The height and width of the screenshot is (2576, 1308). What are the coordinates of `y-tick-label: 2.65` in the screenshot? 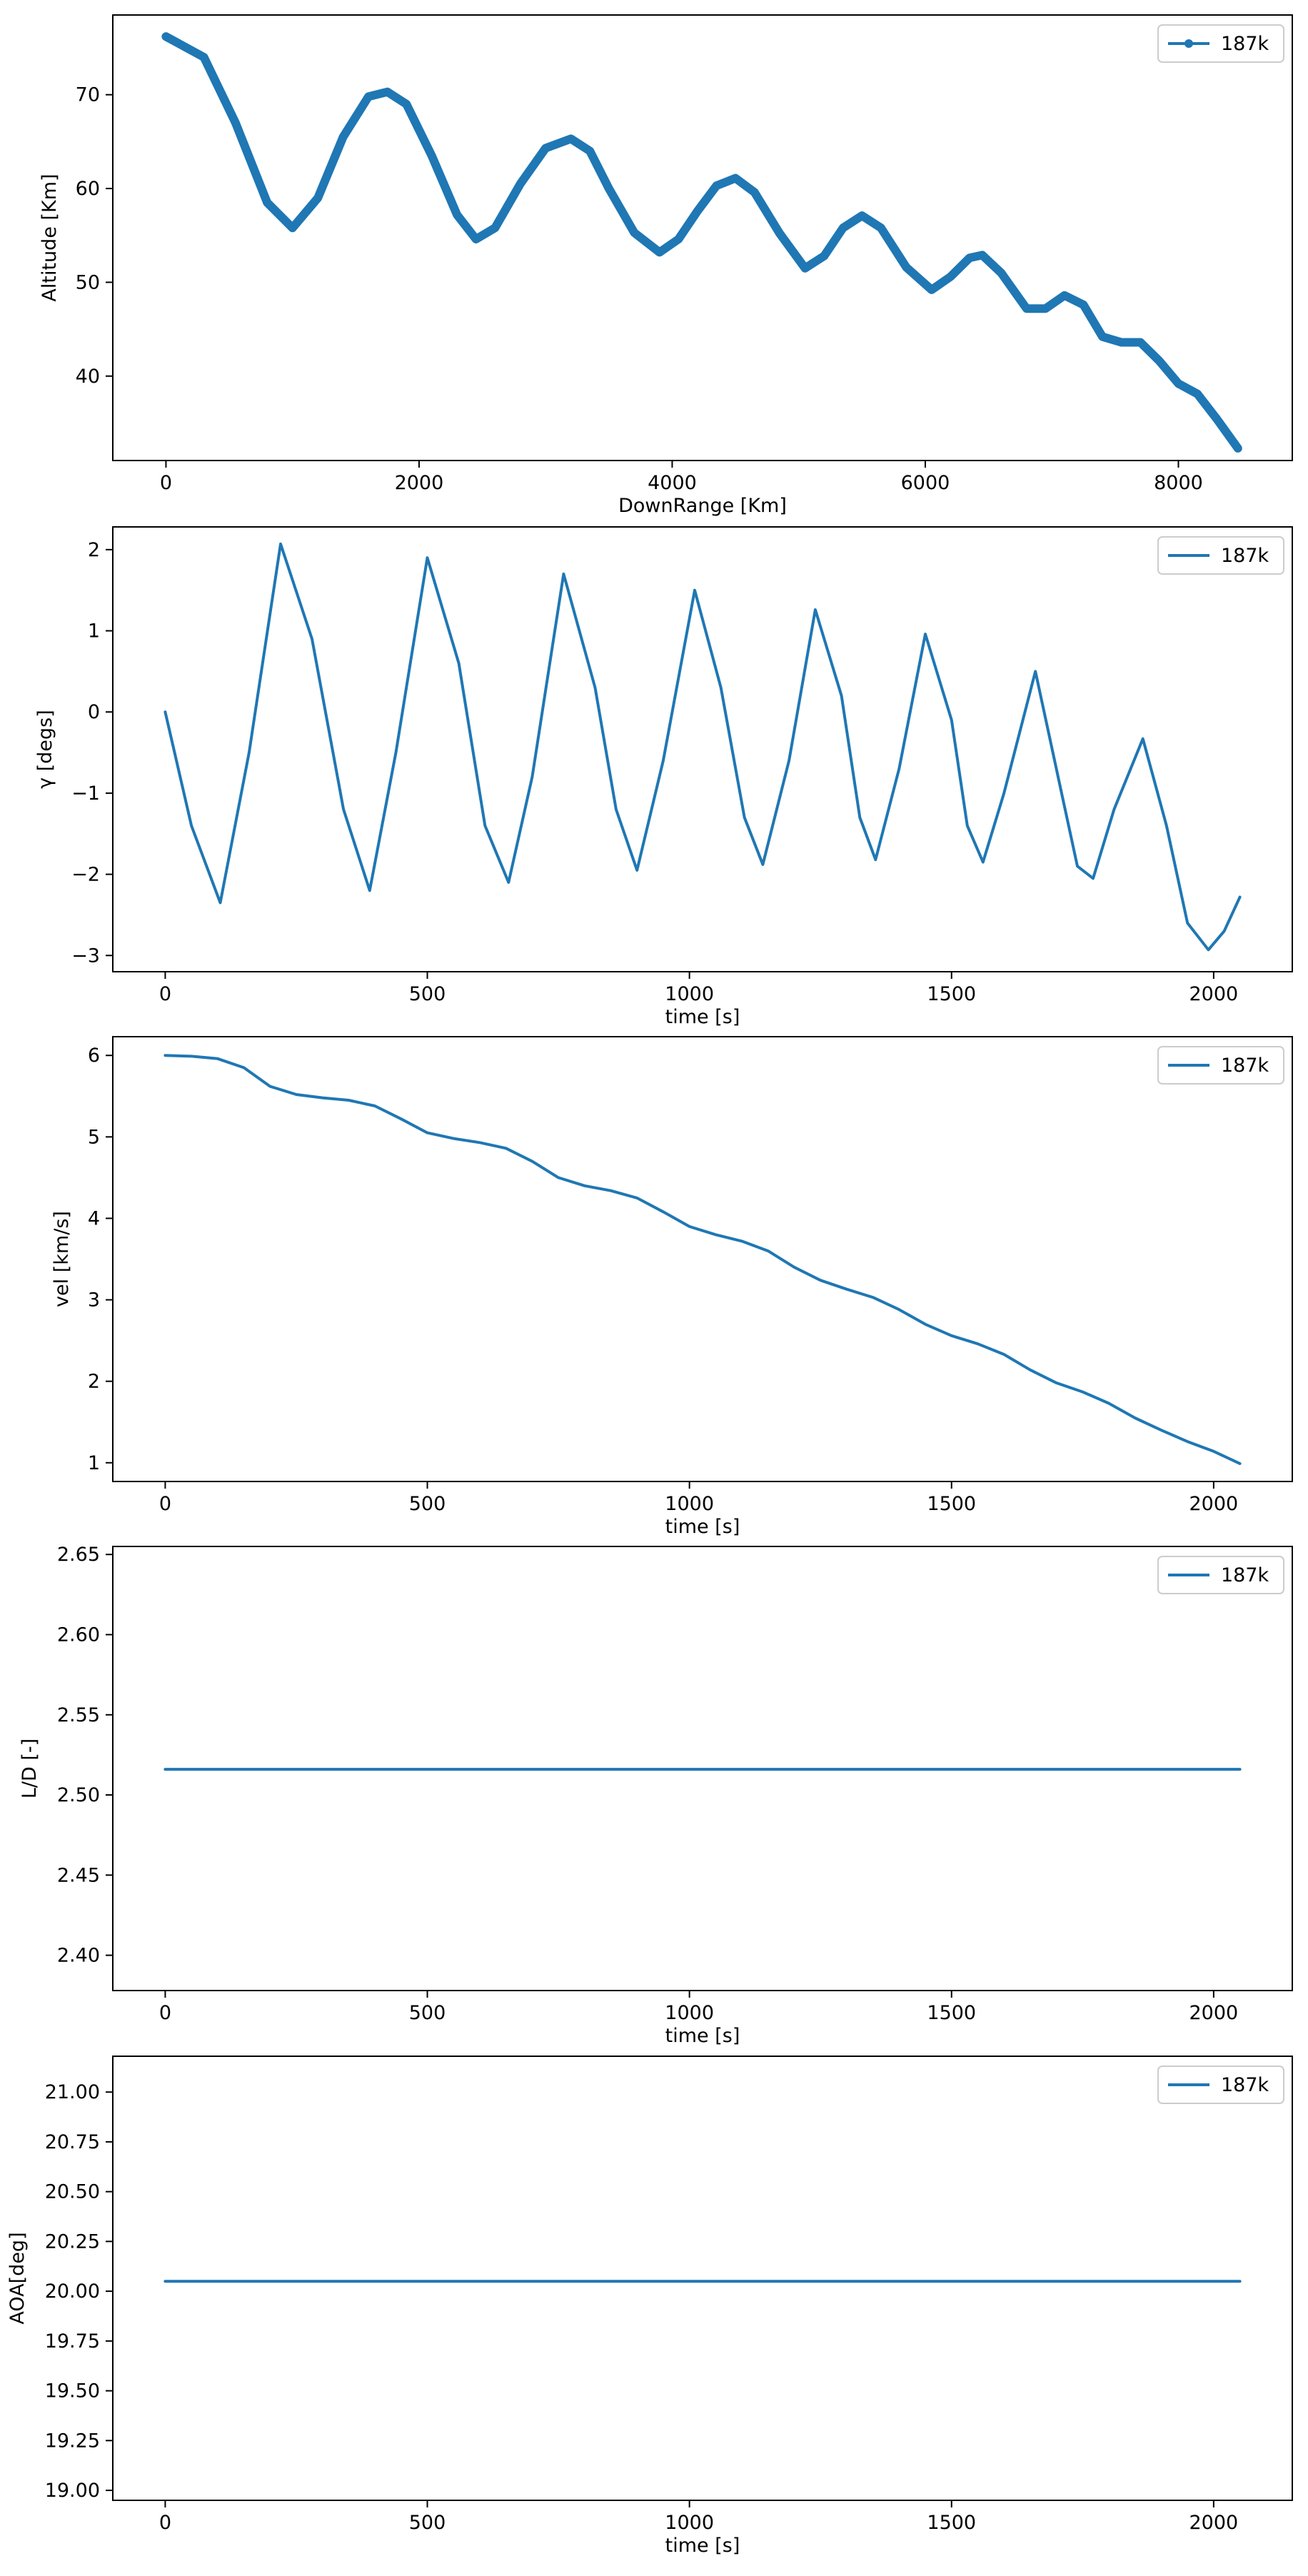 It's located at (78, 1555).